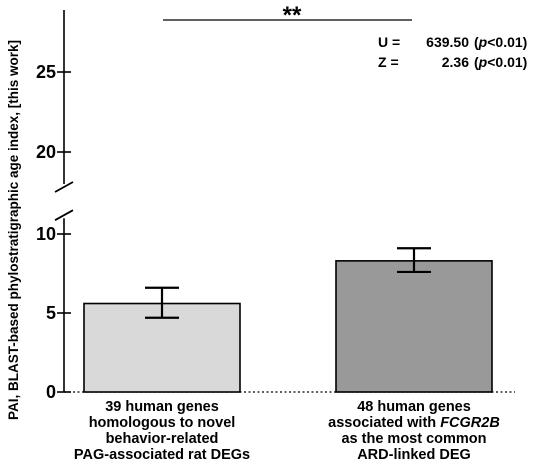 This screenshot has height=473, width=550. I want to click on y-tick-label-0: 0, so click(51, 392).